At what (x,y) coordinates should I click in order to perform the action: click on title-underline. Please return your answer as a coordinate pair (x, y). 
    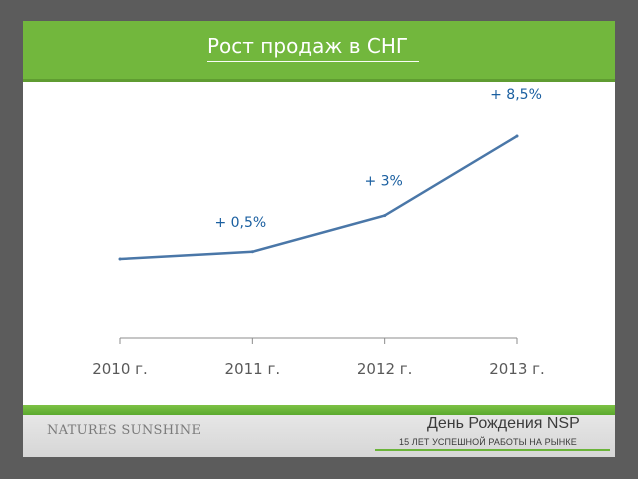
    Looking at the image, I should click on (313, 61).